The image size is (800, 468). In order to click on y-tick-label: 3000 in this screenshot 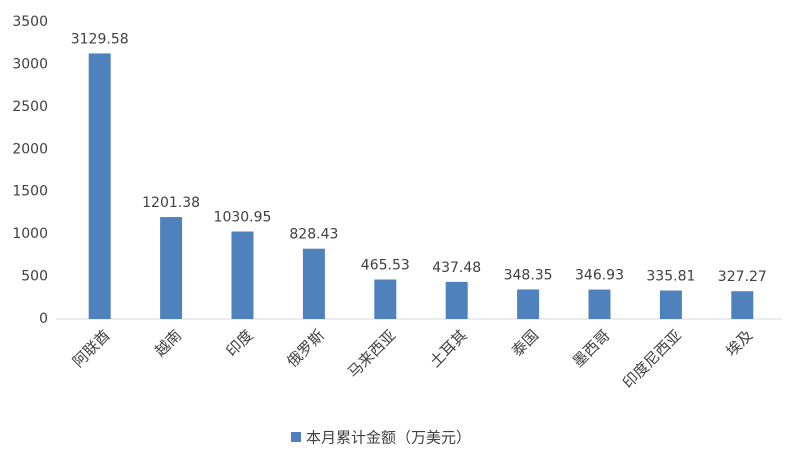, I will do `click(30, 64)`.